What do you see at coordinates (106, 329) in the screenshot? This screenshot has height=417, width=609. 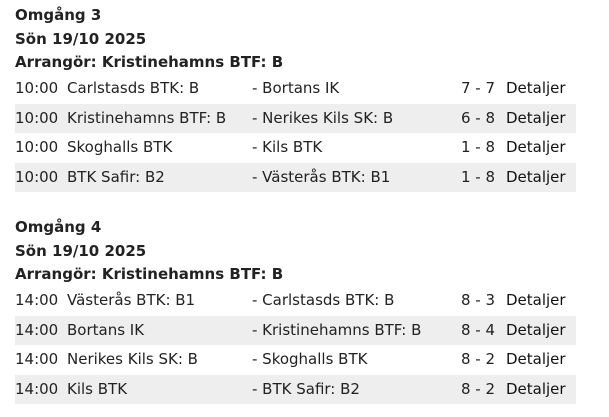 I see `home-team: Bortans IK` at bounding box center [106, 329].